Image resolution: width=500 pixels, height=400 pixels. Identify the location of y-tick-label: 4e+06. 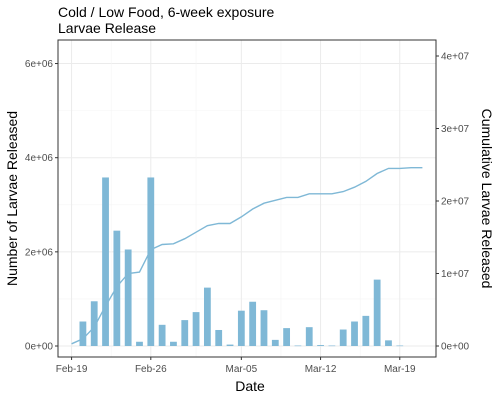
(39, 158).